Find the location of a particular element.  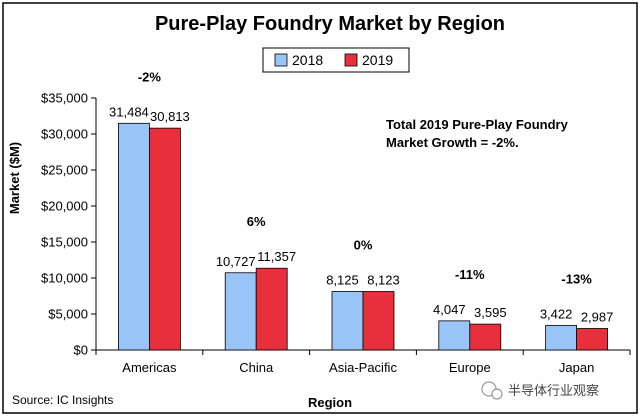

y-axis-title: Market ($M) is located at coordinates (14, 178).